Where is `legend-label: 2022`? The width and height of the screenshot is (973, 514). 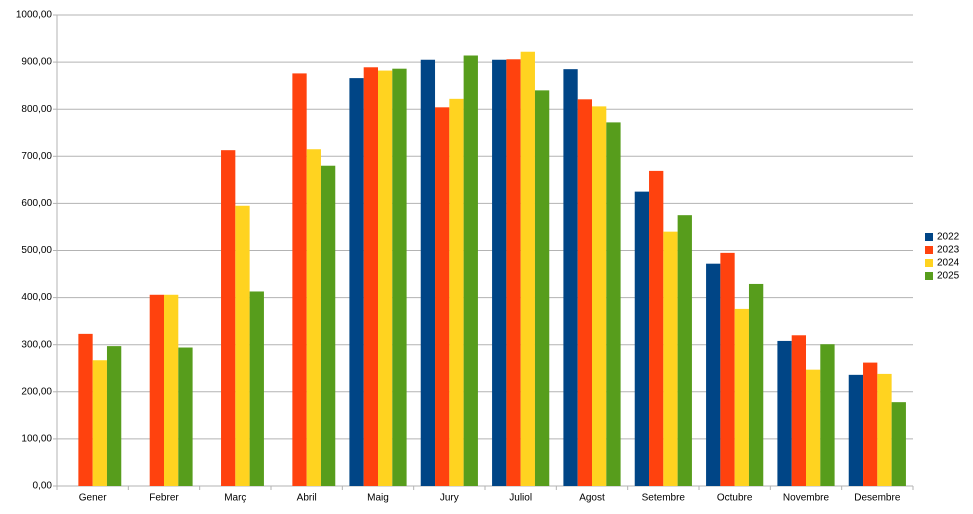 legend-label: 2022 is located at coordinates (948, 237).